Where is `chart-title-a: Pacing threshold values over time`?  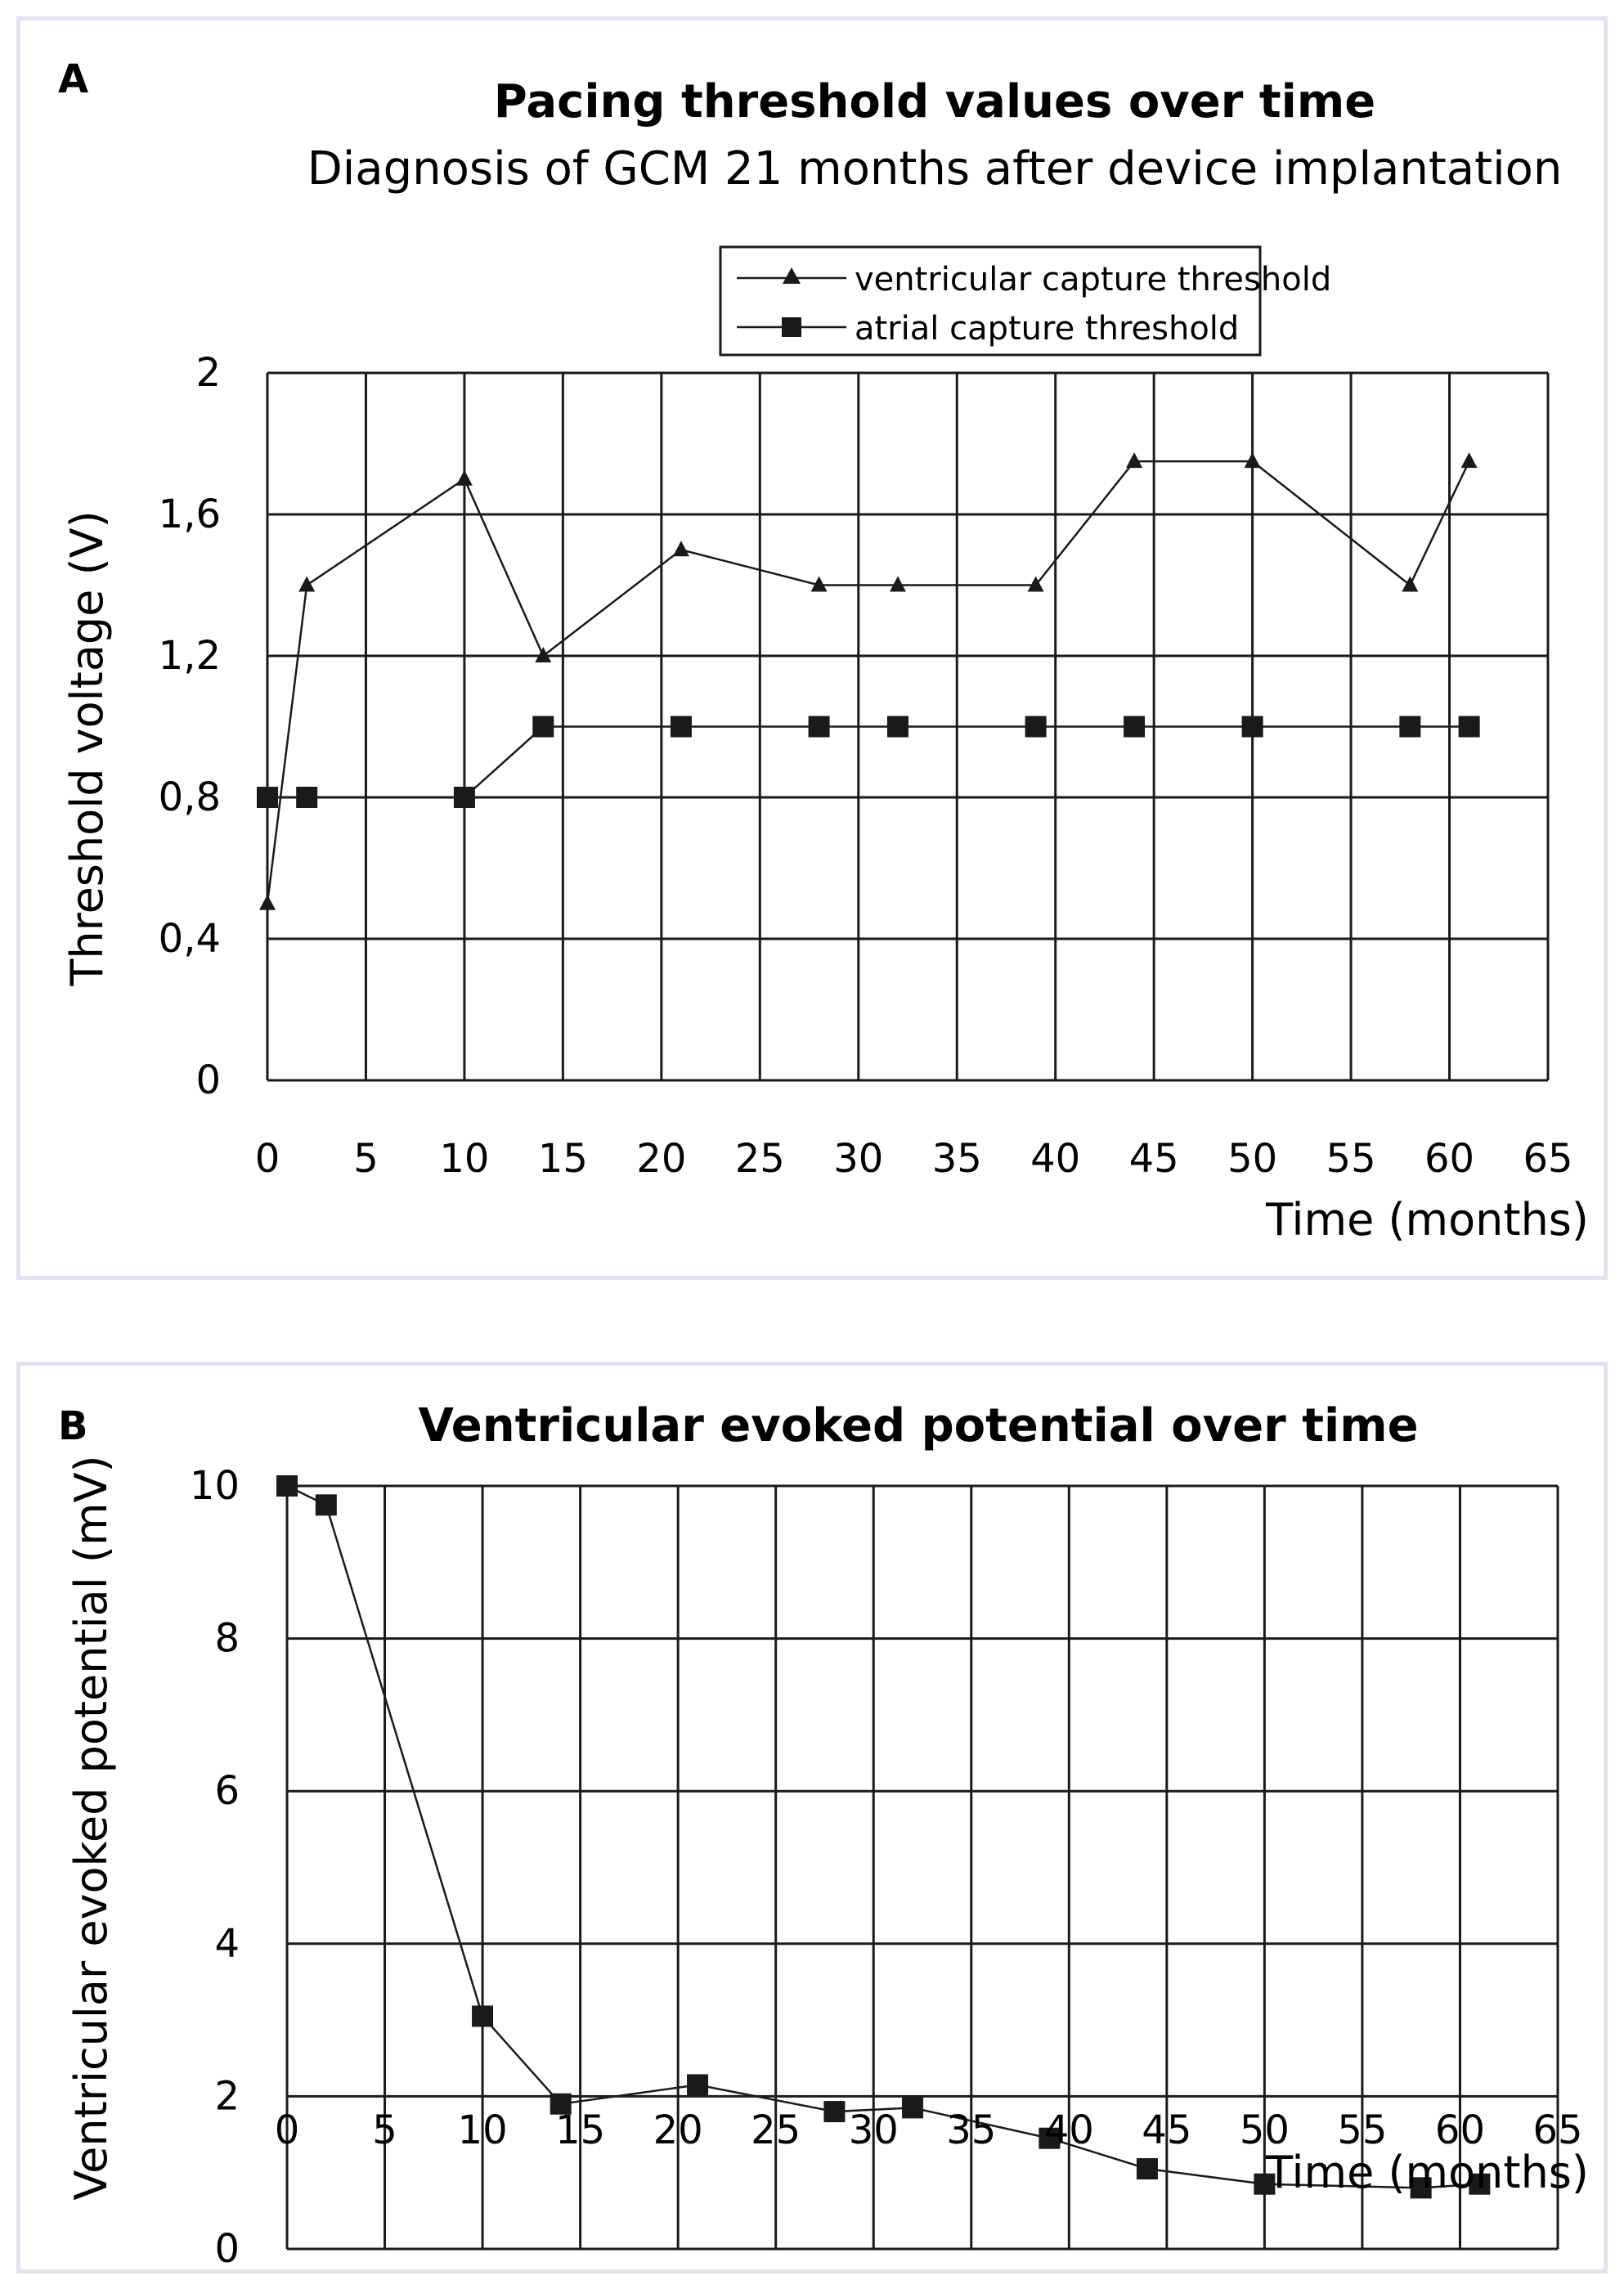 chart-title-a: Pacing threshold values over time is located at coordinates (934, 102).